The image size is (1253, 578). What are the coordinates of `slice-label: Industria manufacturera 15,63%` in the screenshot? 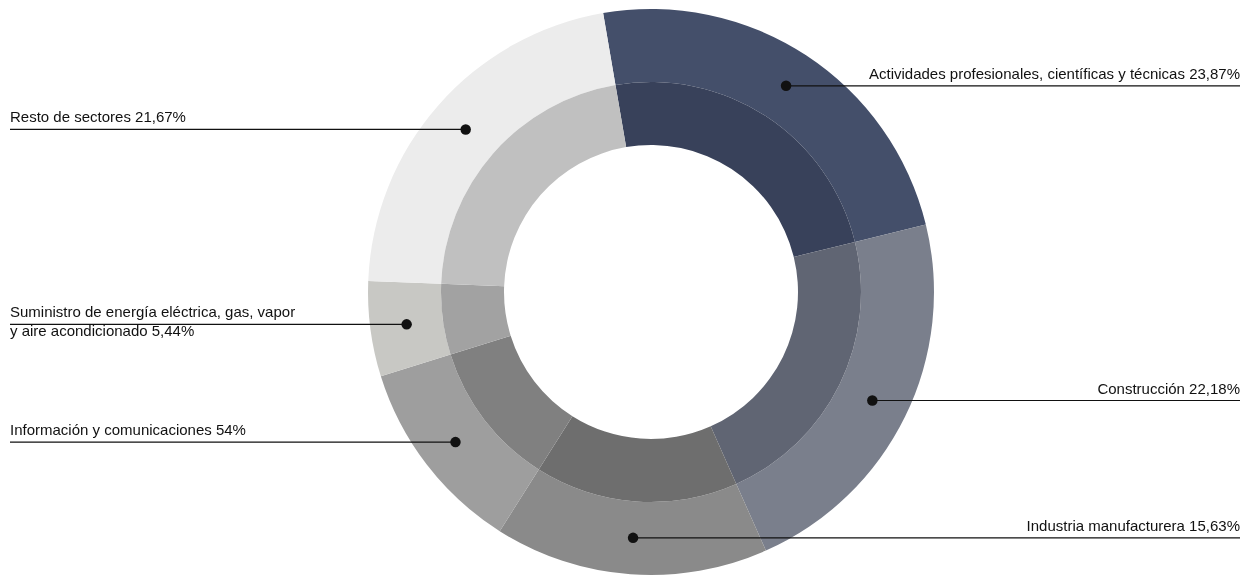 It's located at (1133, 525).